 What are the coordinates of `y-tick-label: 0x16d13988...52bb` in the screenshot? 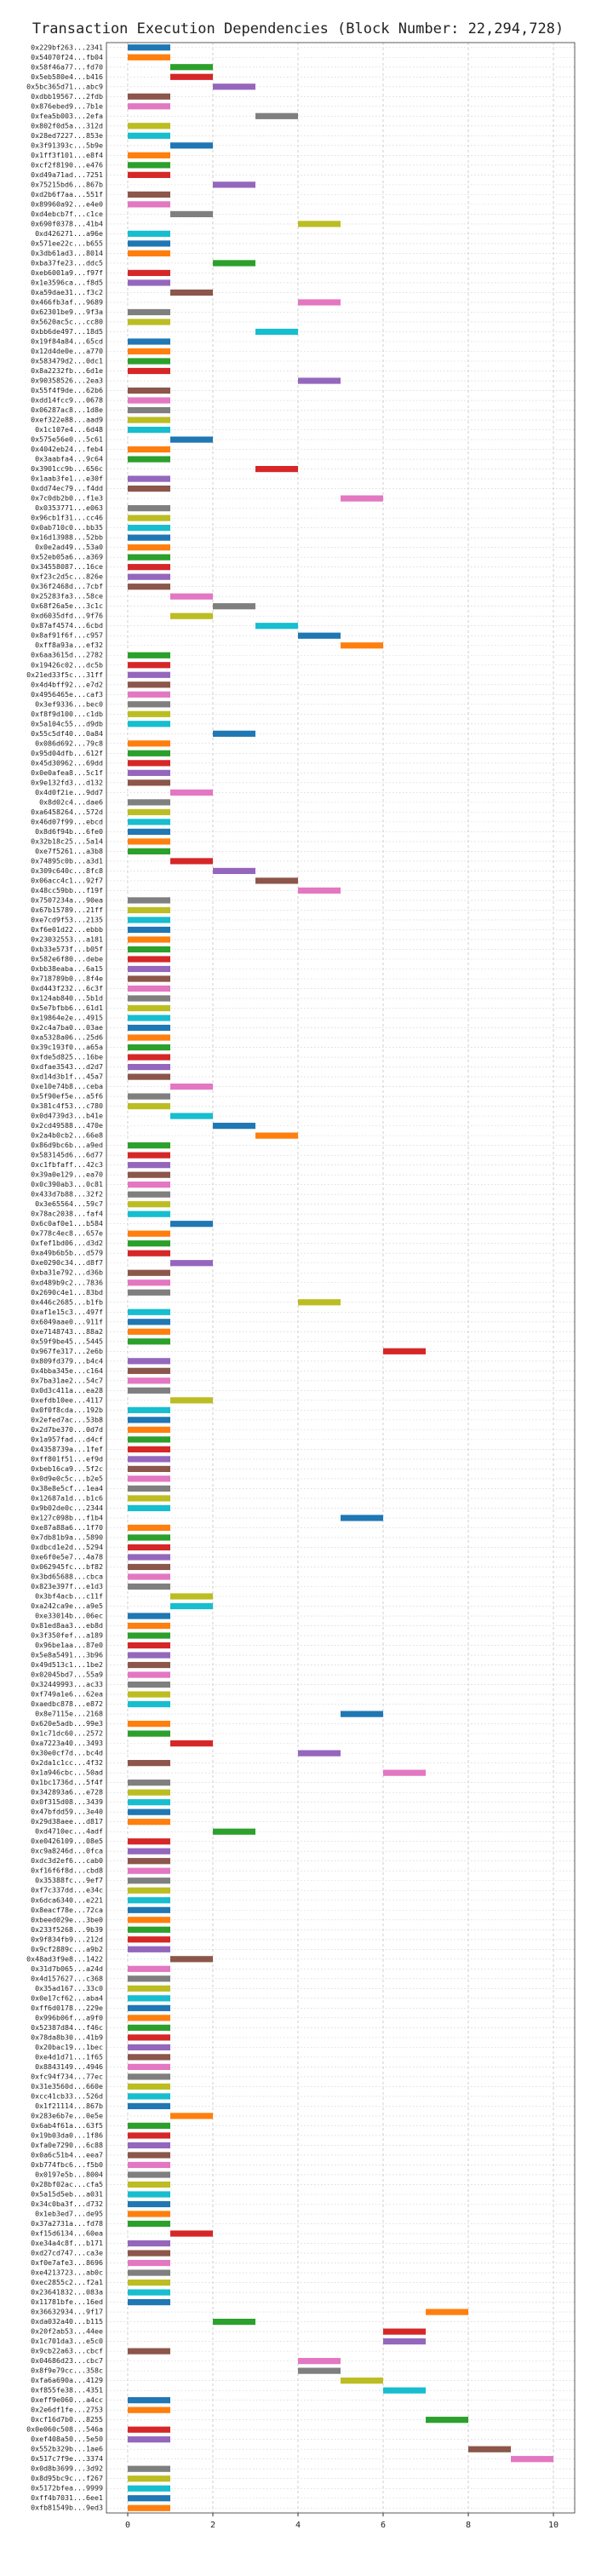 It's located at (67, 537).